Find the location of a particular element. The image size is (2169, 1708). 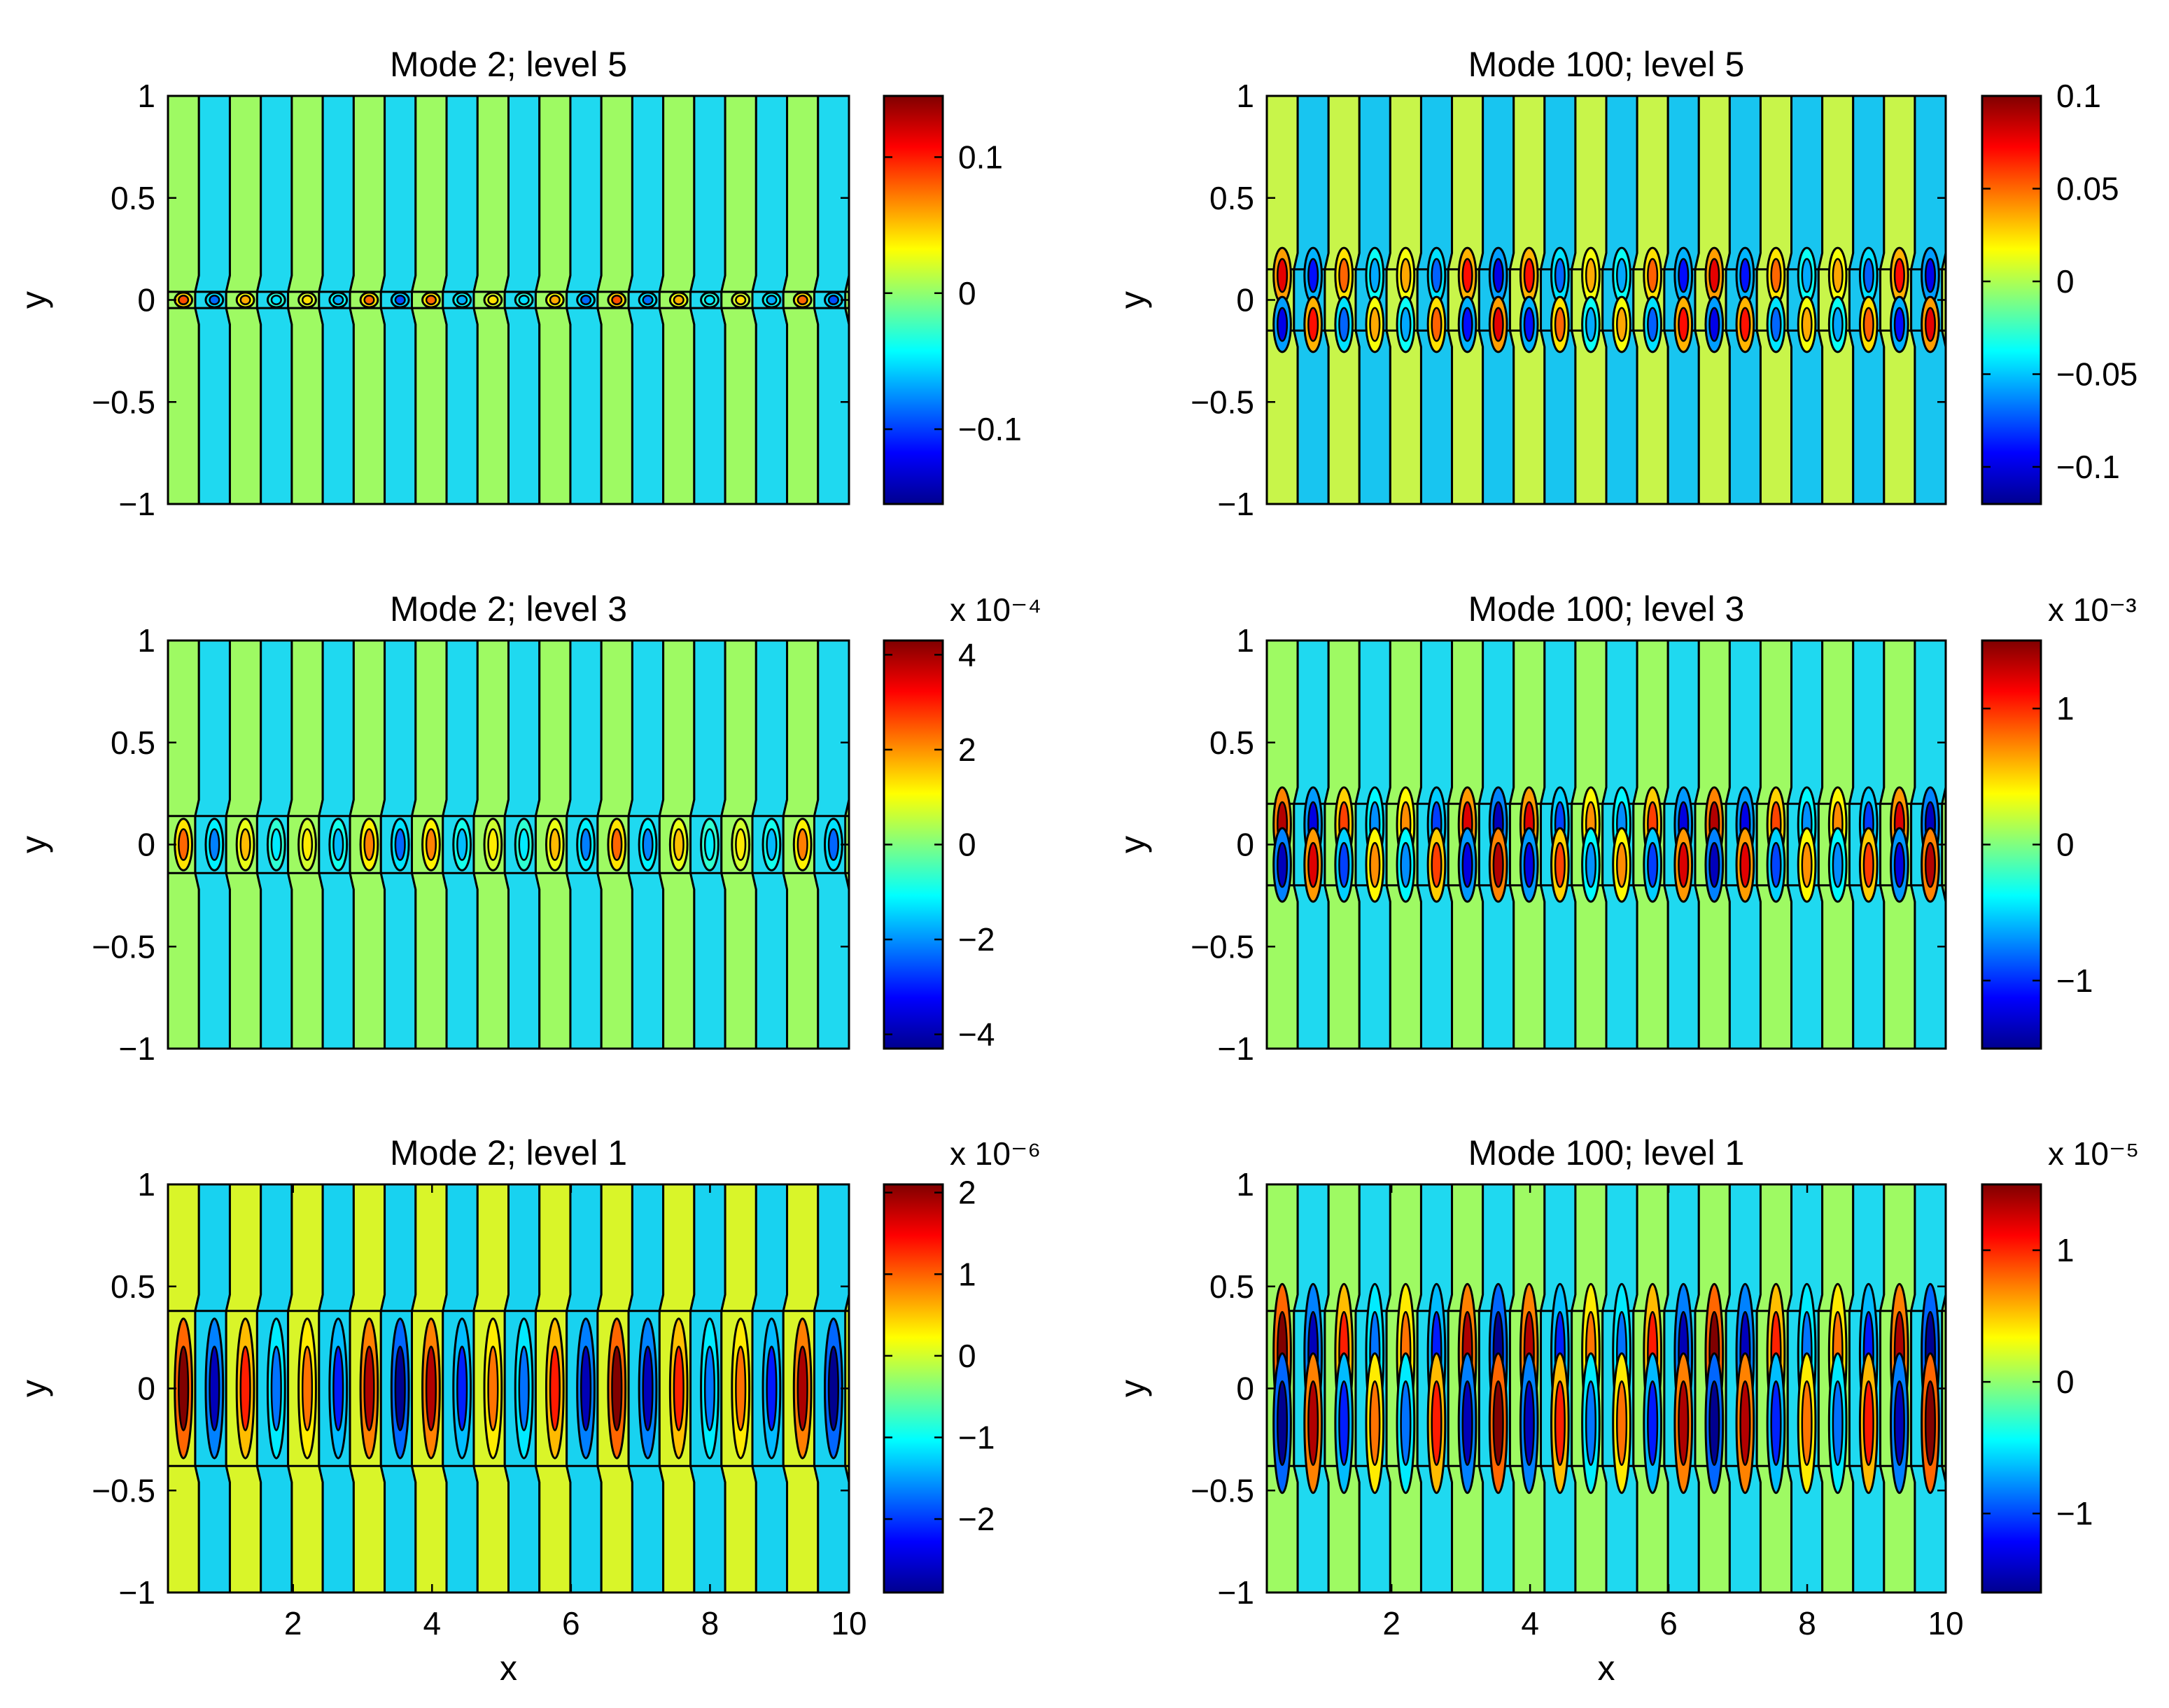

colorbar-tick-label: −4 is located at coordinates (976, 1034).